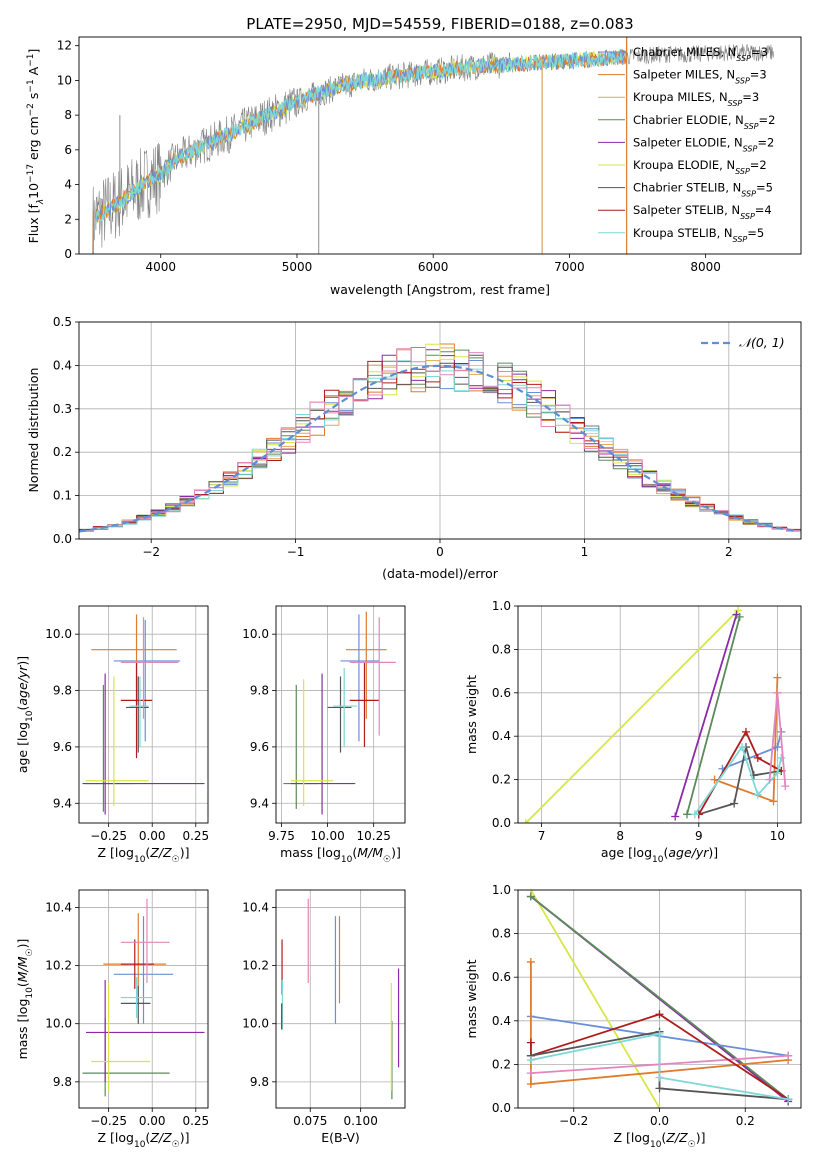  Describe the element at coordinates (777, 836) in the screenshot. I see `x-tick-label: 10` at that location.